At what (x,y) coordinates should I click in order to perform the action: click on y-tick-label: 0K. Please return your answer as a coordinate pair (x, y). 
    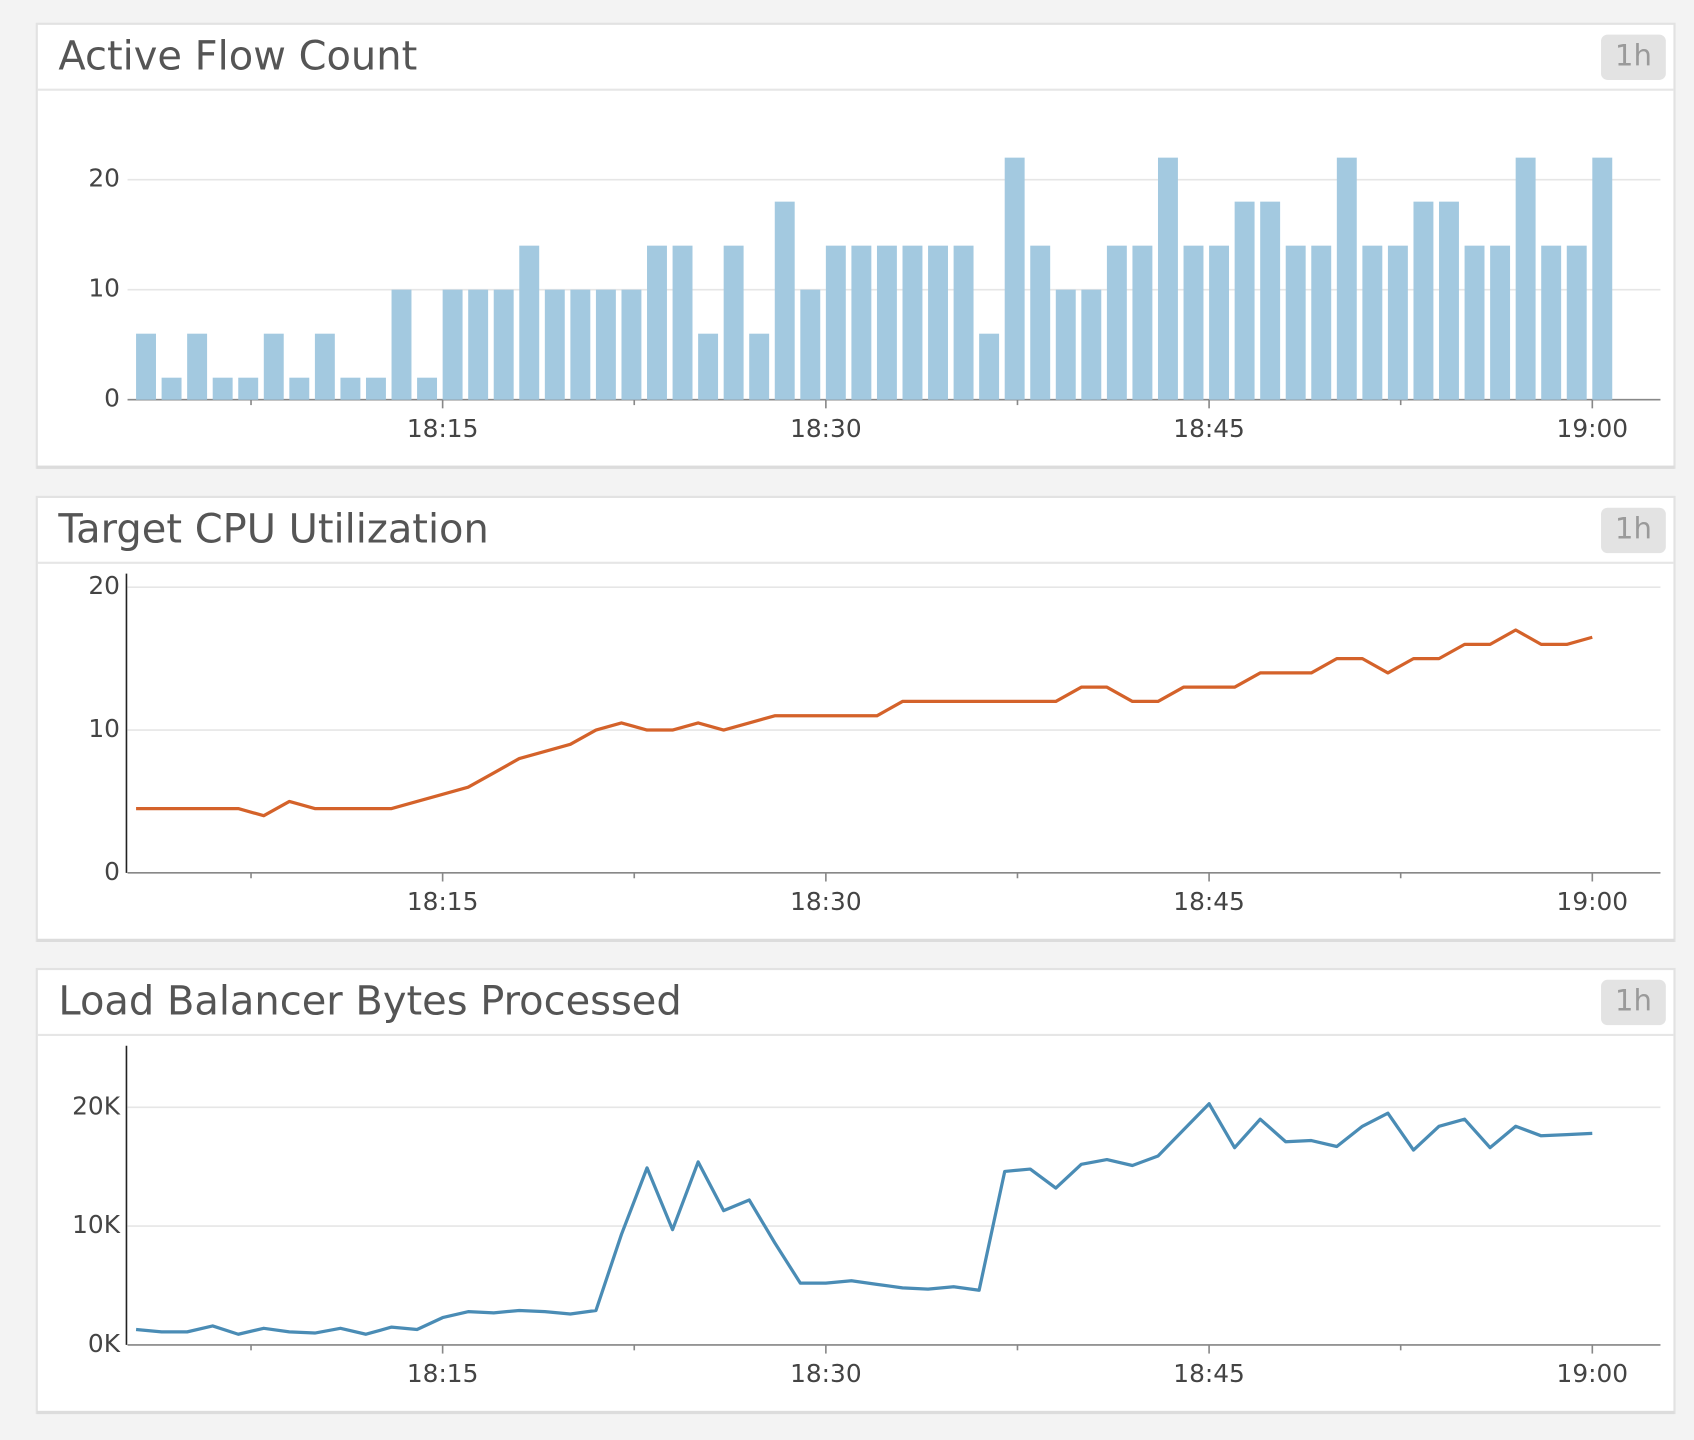
    Looking at the image, I should click on (104, 1343).